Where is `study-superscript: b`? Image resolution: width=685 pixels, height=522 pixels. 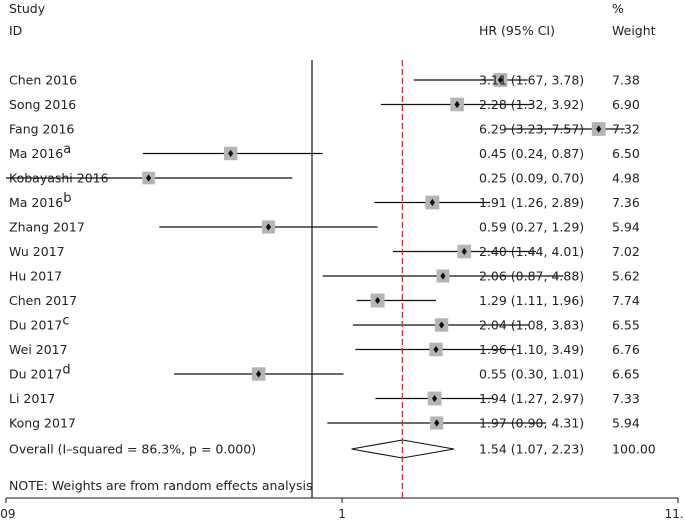
study-superscript: b is located at coordinates (67, 198).